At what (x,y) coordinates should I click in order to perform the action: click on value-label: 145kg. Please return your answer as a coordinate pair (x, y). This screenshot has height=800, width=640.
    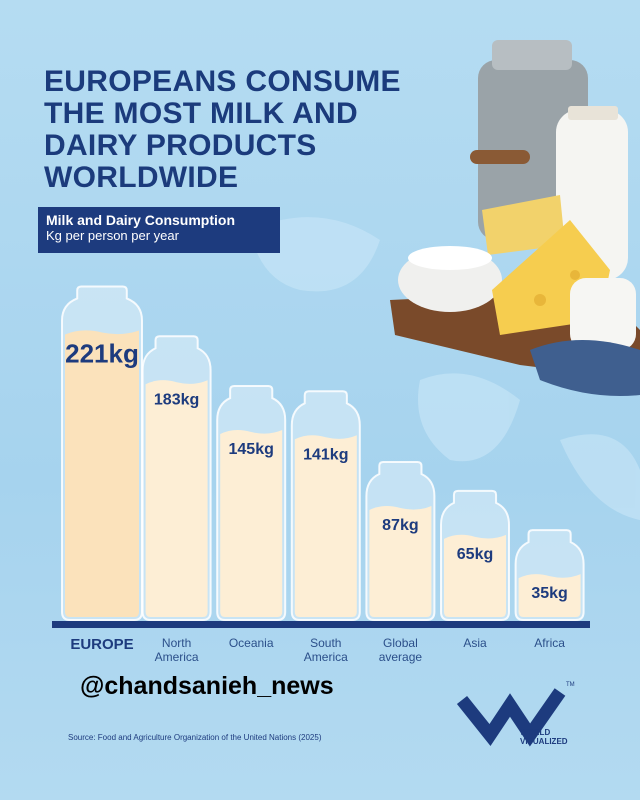
    Looking at the image, I should click on (251, 449).